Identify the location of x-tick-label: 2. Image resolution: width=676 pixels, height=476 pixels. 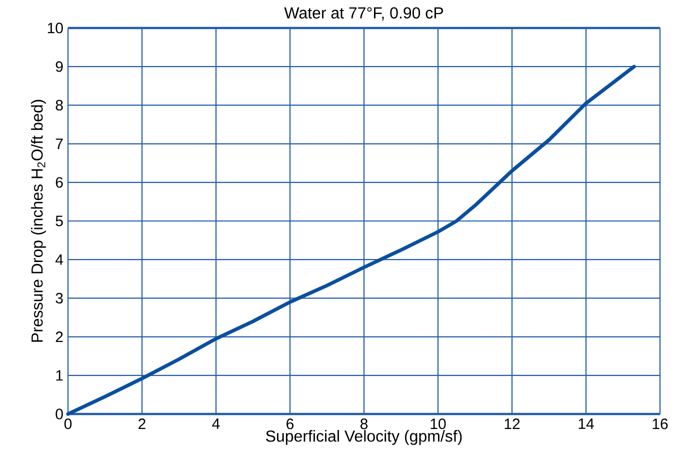
(142, 424).